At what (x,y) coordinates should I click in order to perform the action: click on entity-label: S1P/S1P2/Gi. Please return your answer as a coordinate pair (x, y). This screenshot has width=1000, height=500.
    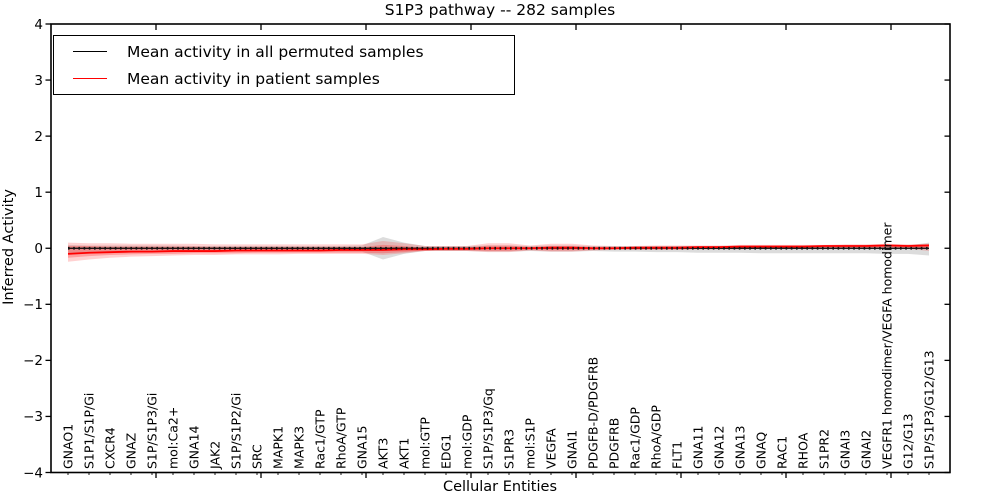
    Looking at the image, I should click on (236, 431).